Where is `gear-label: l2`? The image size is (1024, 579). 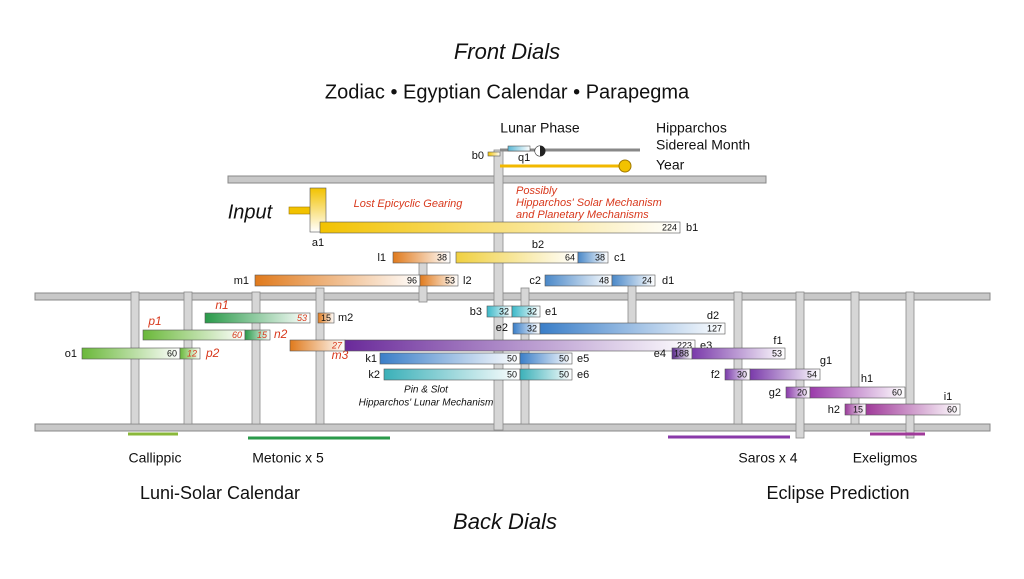
gear-label: l2 is located at coordinates (467, 281).